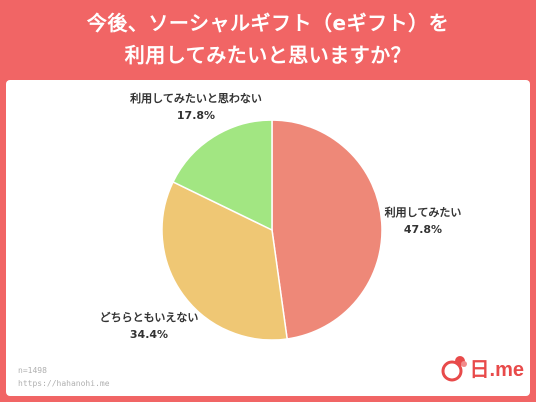 This screenshot has width=536, height=402. I want to click on slice-name-no: 利用してみたいと思わない, so click(196, 98).